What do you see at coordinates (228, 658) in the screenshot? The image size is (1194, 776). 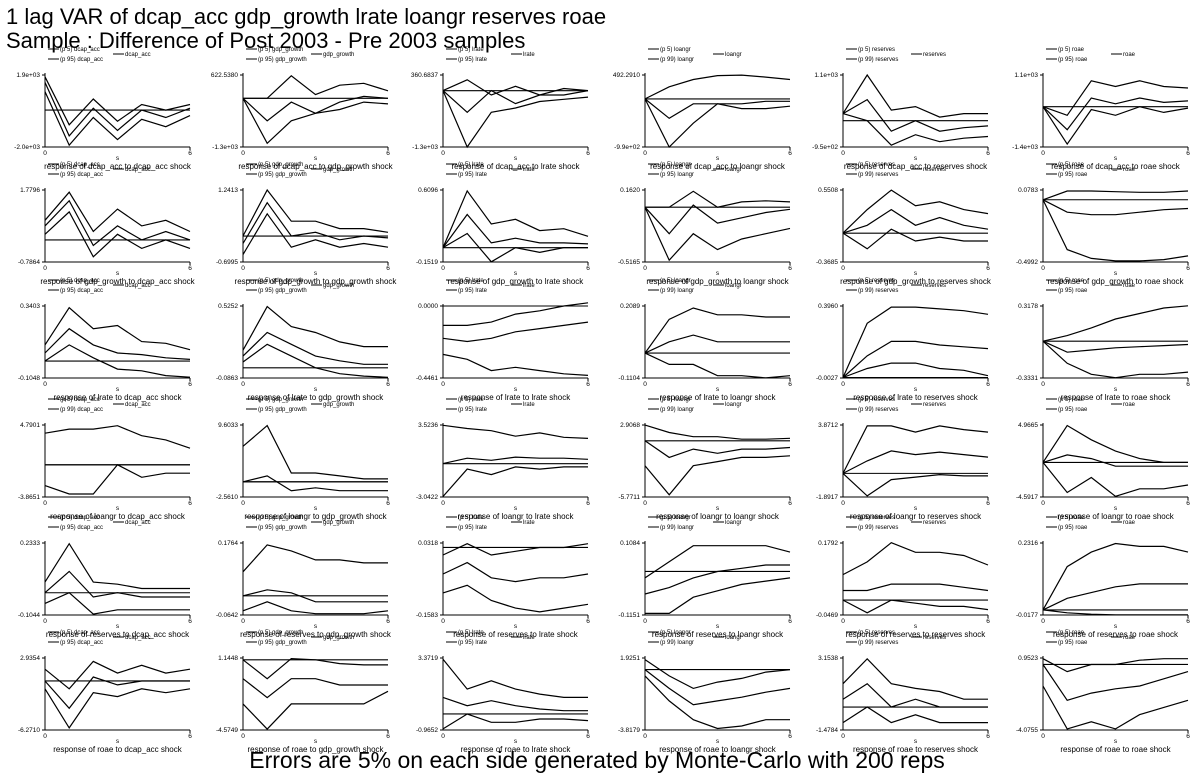 I see `y-tick-label-max: 1.1448` at bounding box center [228, 658].